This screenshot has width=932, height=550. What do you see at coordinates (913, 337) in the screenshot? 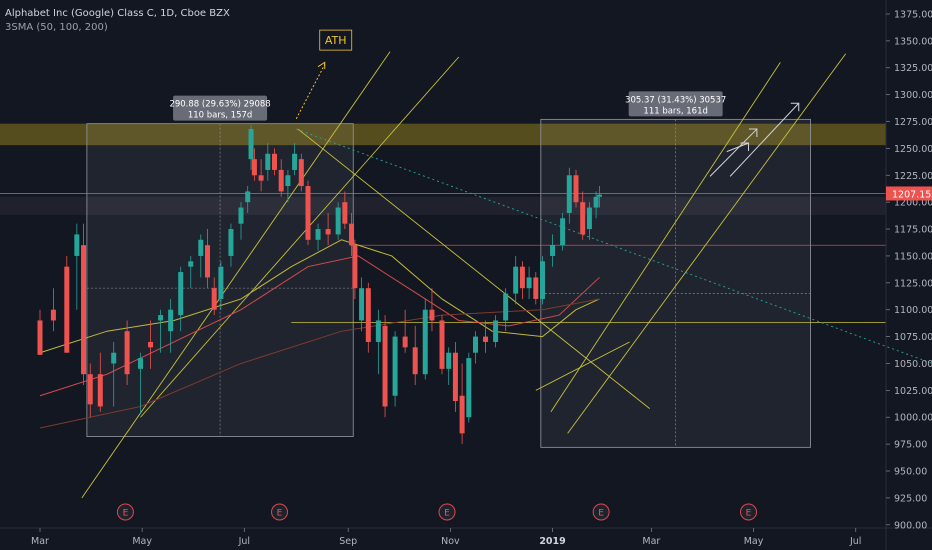
I see `price-tick-label: 1075.00` at bounding box center [913, 337].